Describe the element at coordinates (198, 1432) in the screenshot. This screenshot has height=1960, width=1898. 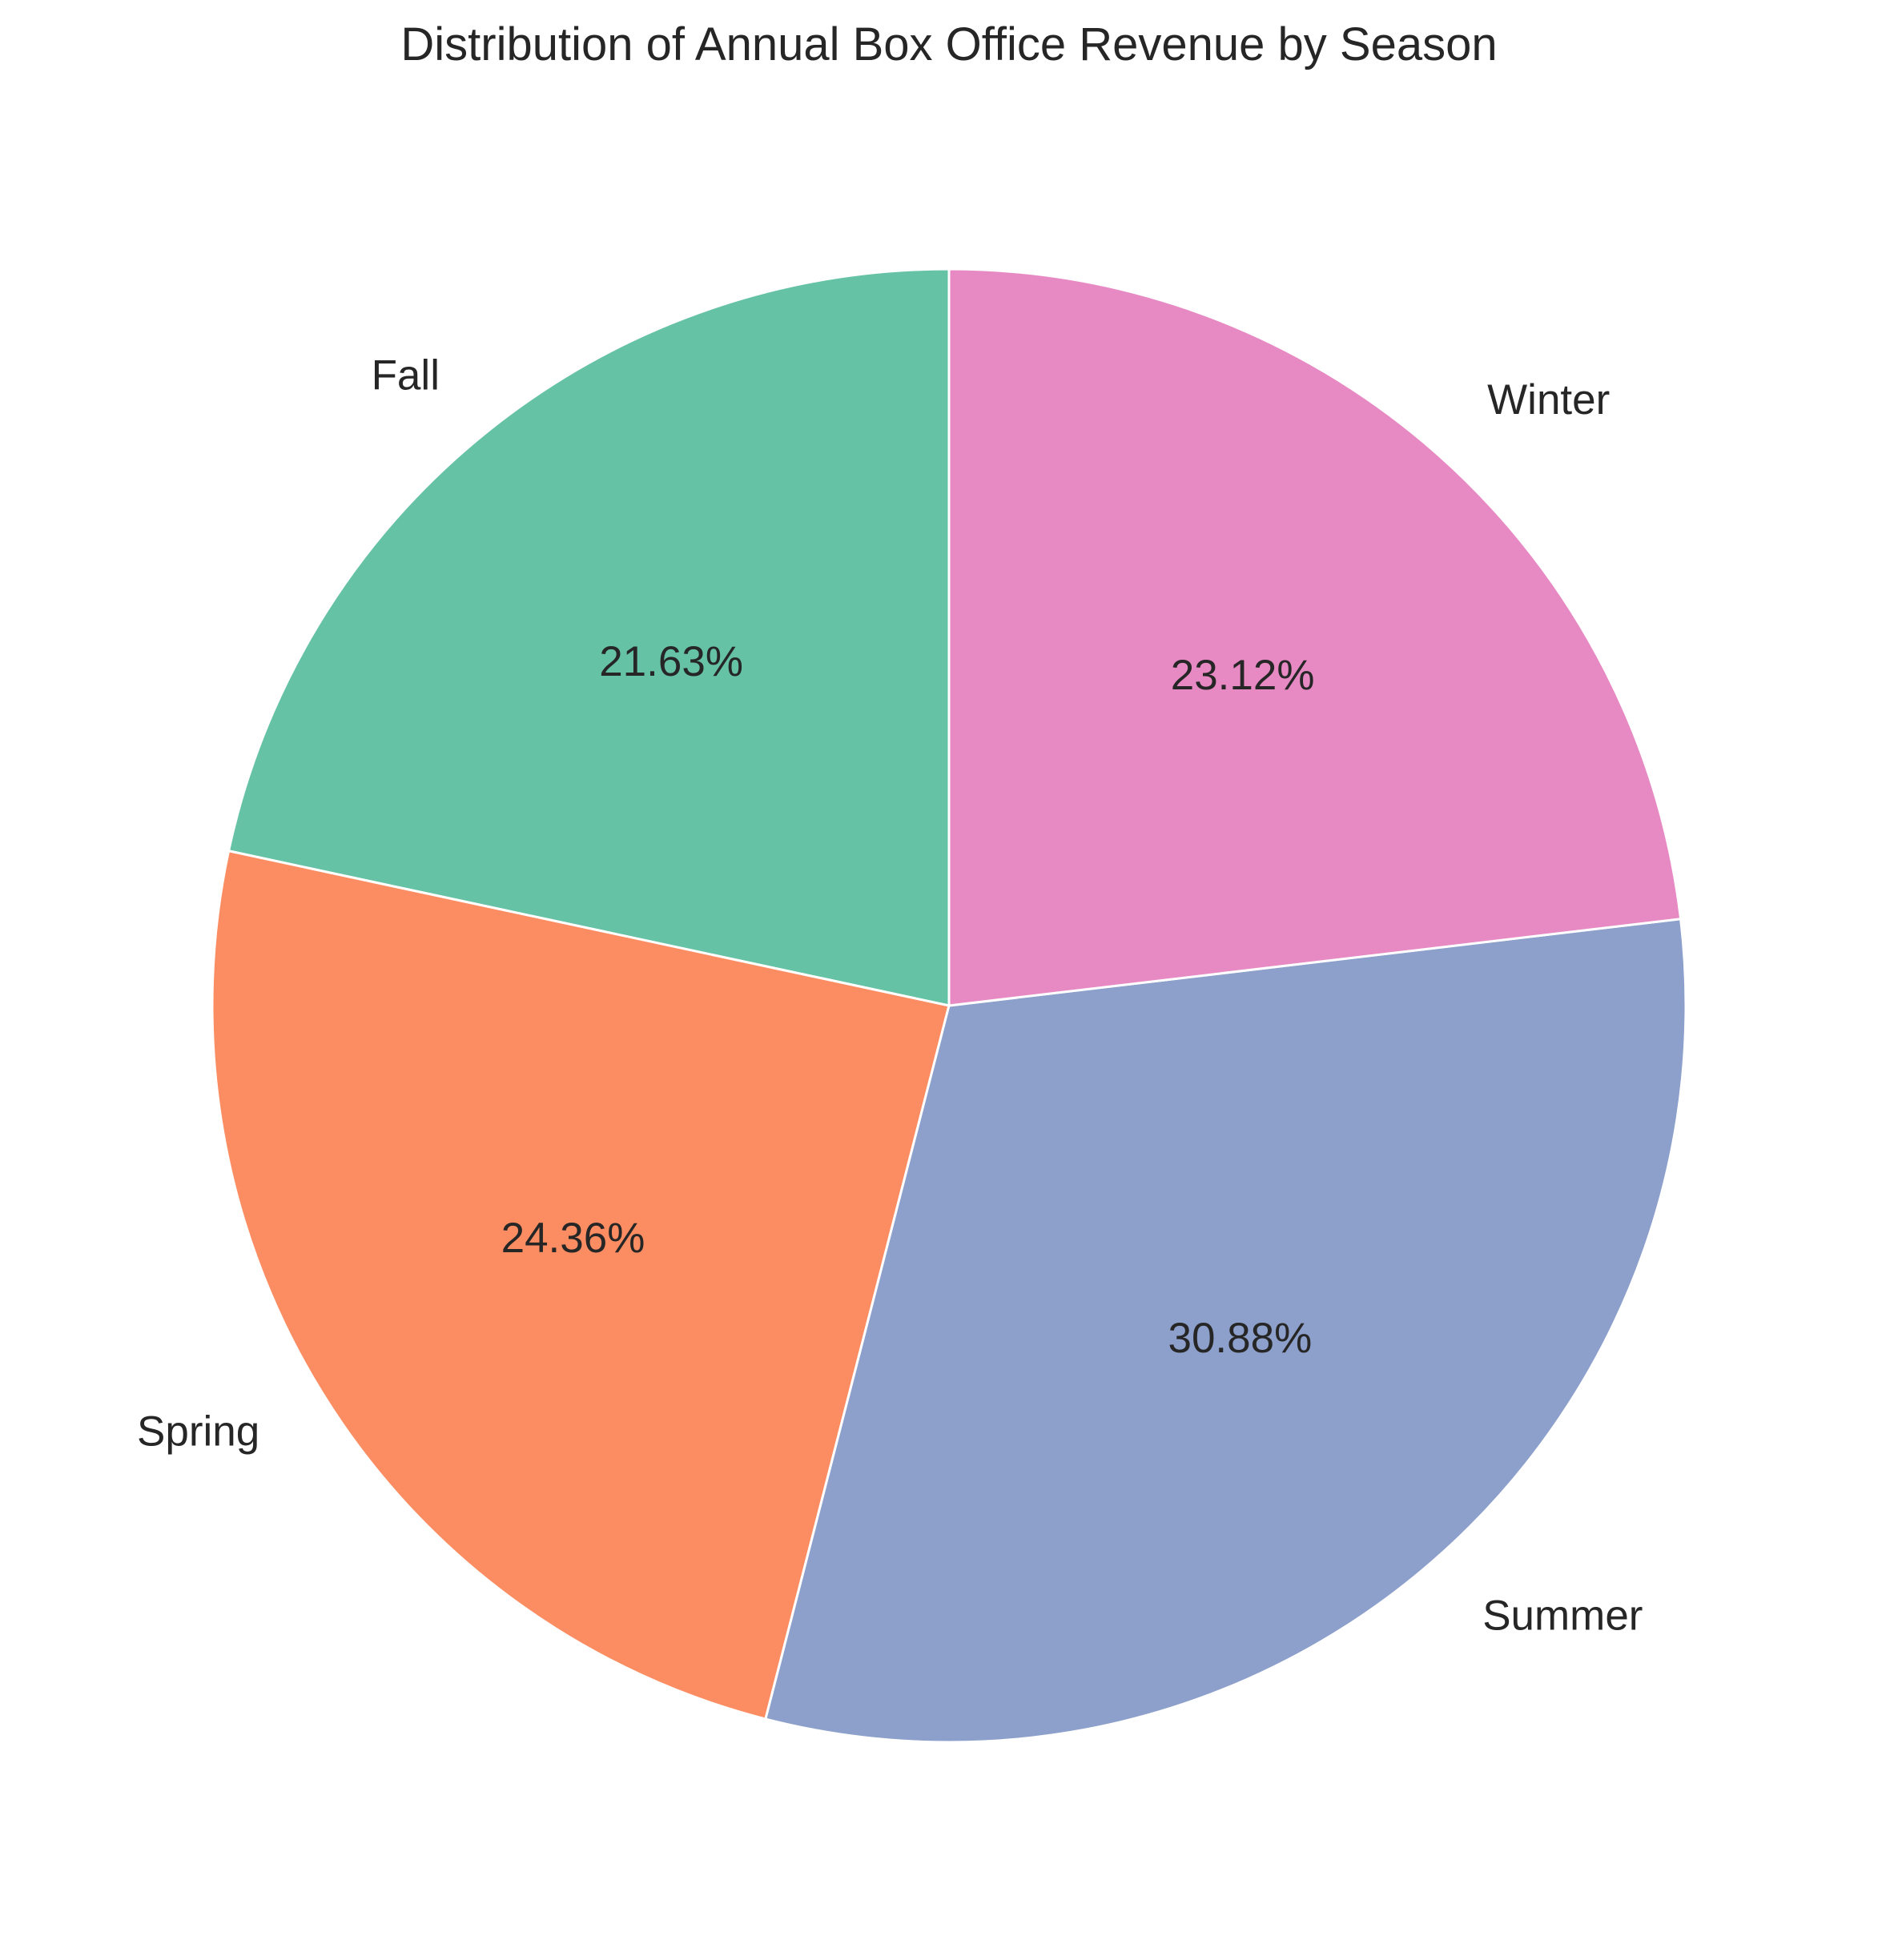
I see `slice-label-spring: Spring` at that location.